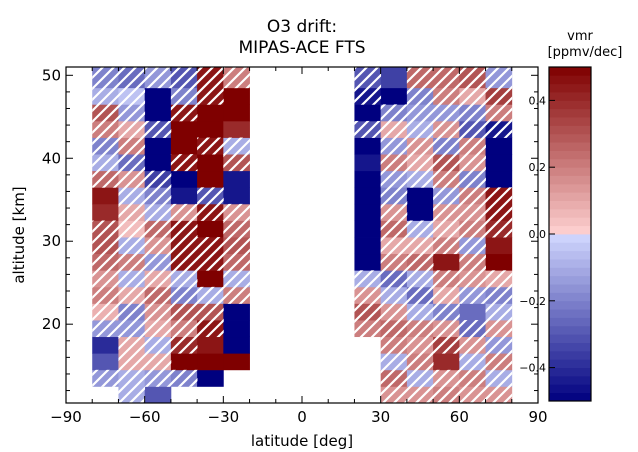  What do you see at coordinates (66, 417) in the screenshot?
I see `x-tick-label: −90` at bounding box center [66, 417].